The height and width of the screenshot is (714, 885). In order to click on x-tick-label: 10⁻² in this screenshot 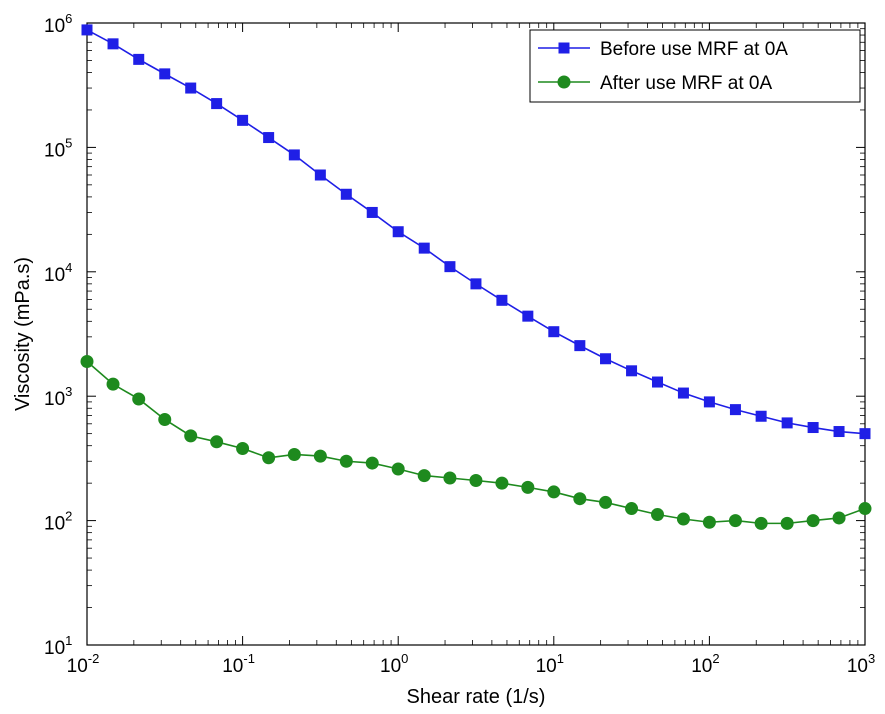, I will do `click(83, 664)`.